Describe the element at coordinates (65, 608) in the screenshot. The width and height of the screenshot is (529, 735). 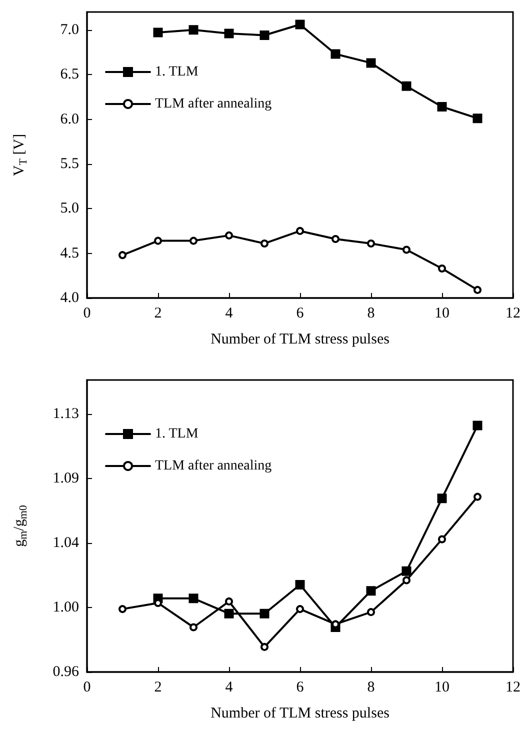
I see `y-tick-label: 1.00` at that location.